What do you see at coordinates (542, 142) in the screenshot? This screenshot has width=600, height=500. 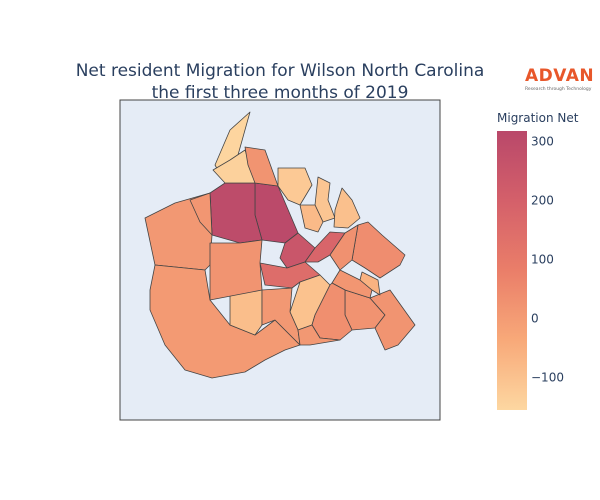 I see `colorbar-tick-label: 300` at bounding box center [542, 142].